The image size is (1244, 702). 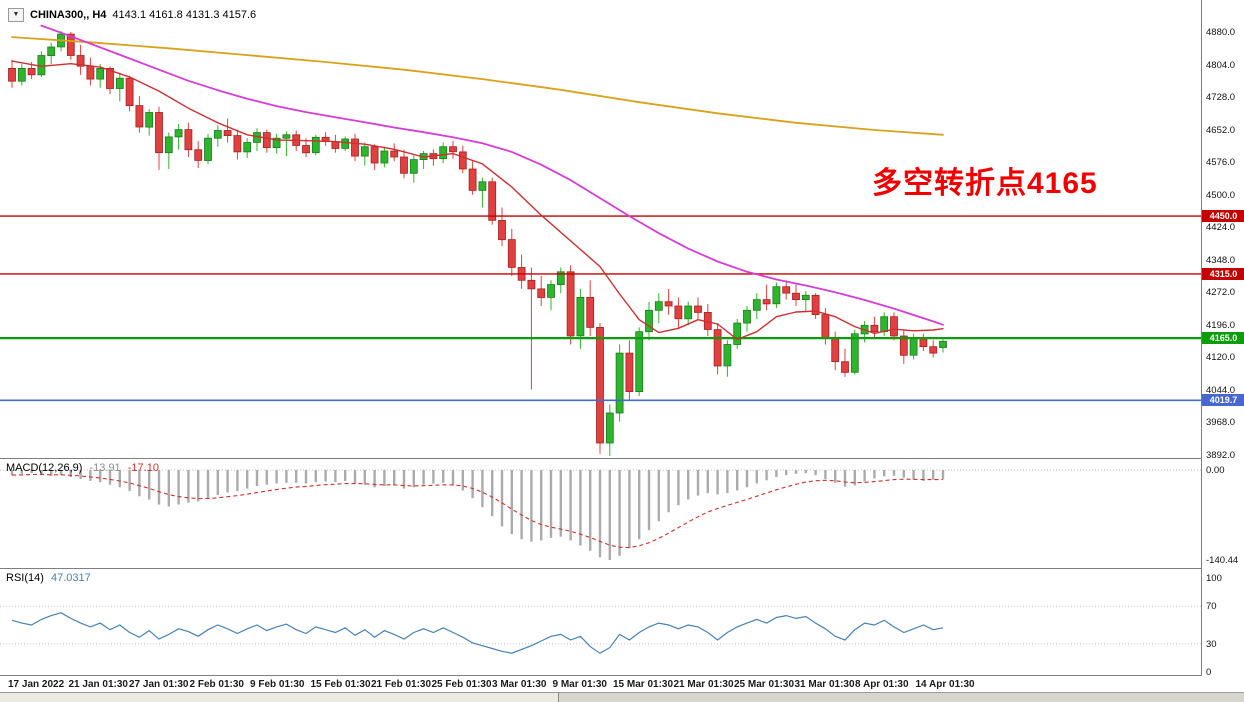 I want to click on time-tick-label: 21 Jan 01:30, so click(x=98, y=684).